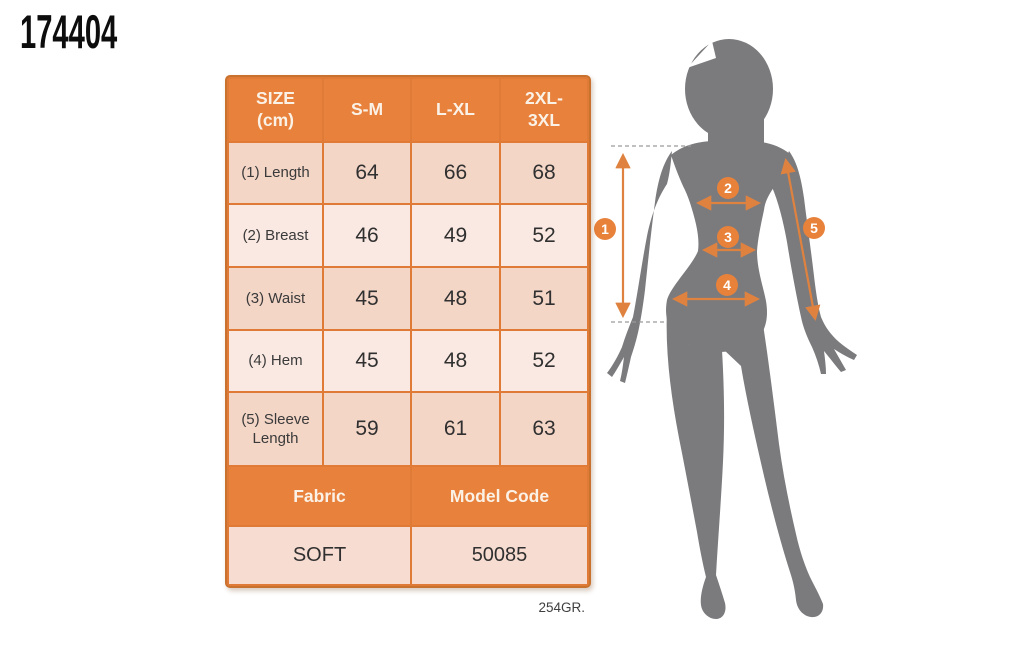 This screenshot has height=669, width=1024. I want to click on measure-value: 49, so click(455, 235).